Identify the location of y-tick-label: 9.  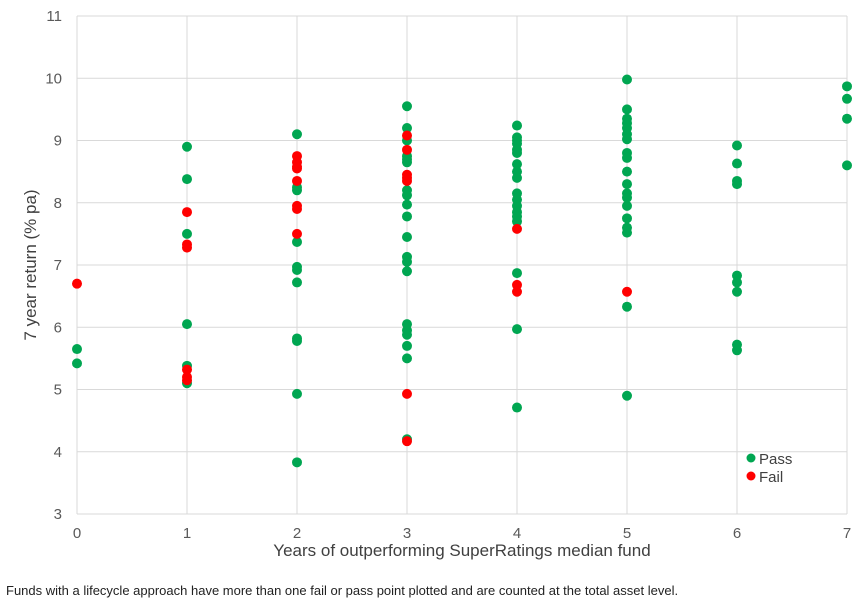
(58, 141).